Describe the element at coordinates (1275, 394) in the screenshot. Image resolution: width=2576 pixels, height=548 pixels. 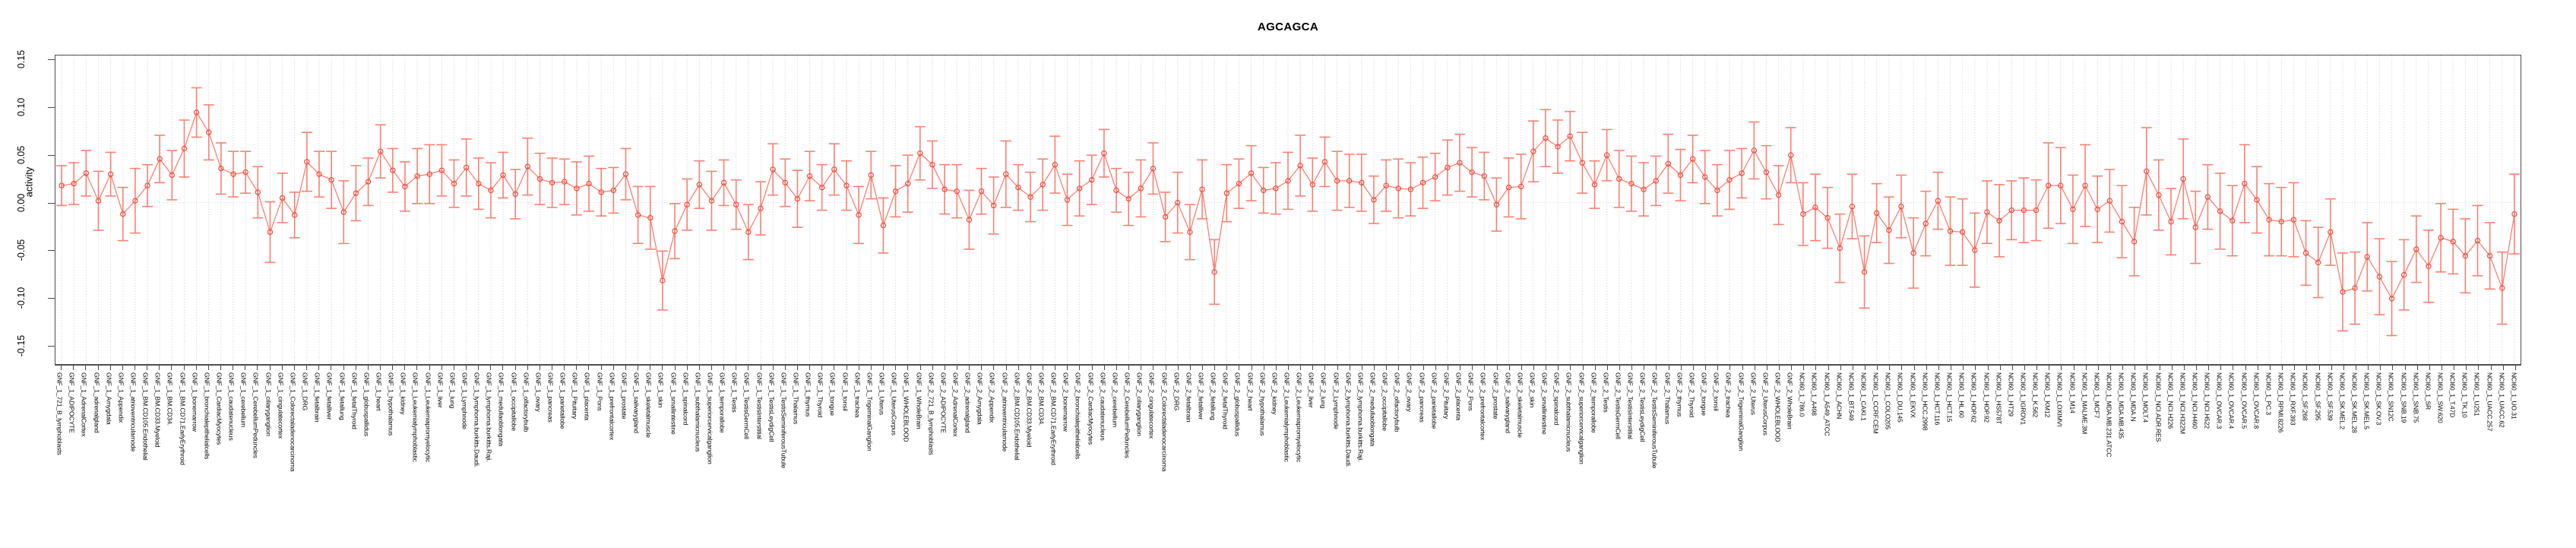
I see `x-tick-label: GNF_2_kidney` at that location.